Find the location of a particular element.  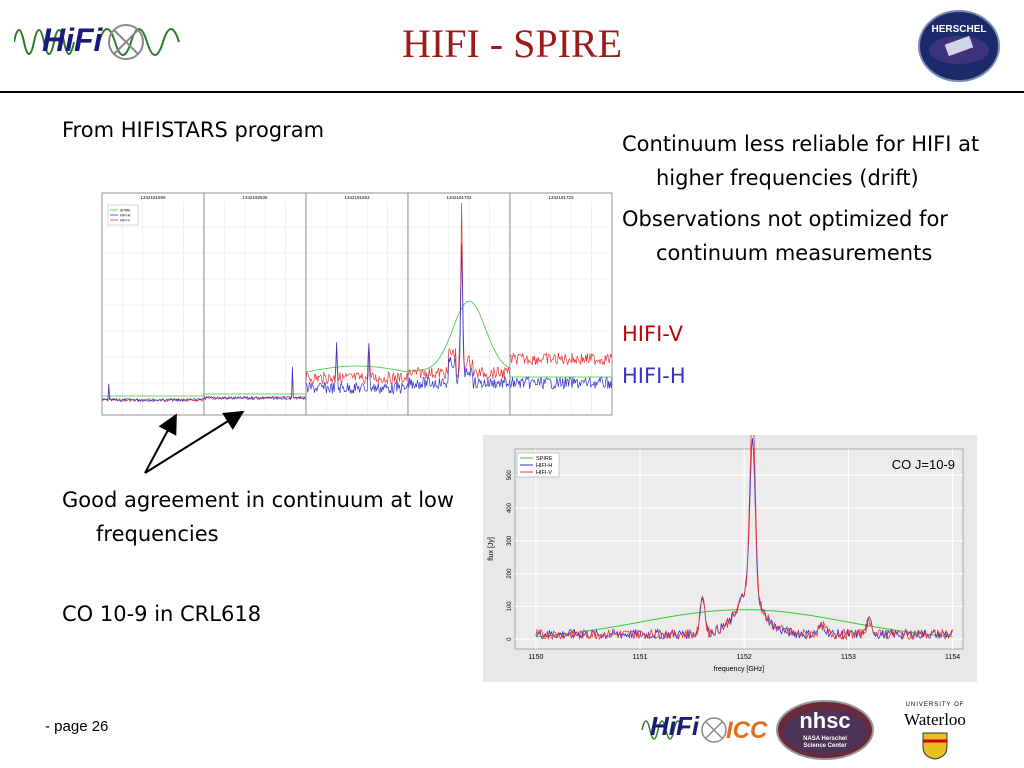

hifi-wave-icon is located at coordinates (96, 42).